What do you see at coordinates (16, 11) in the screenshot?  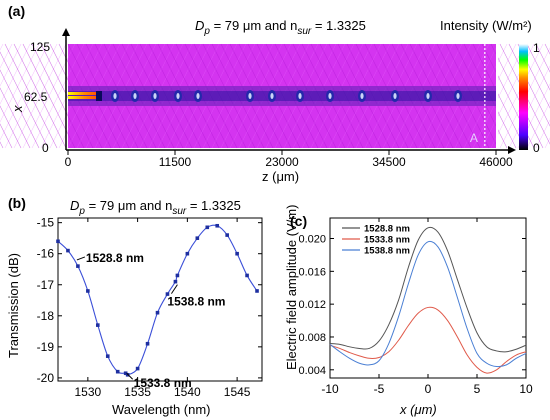 I see `panel-a-label: (a)` at bounding box center [16, 11].